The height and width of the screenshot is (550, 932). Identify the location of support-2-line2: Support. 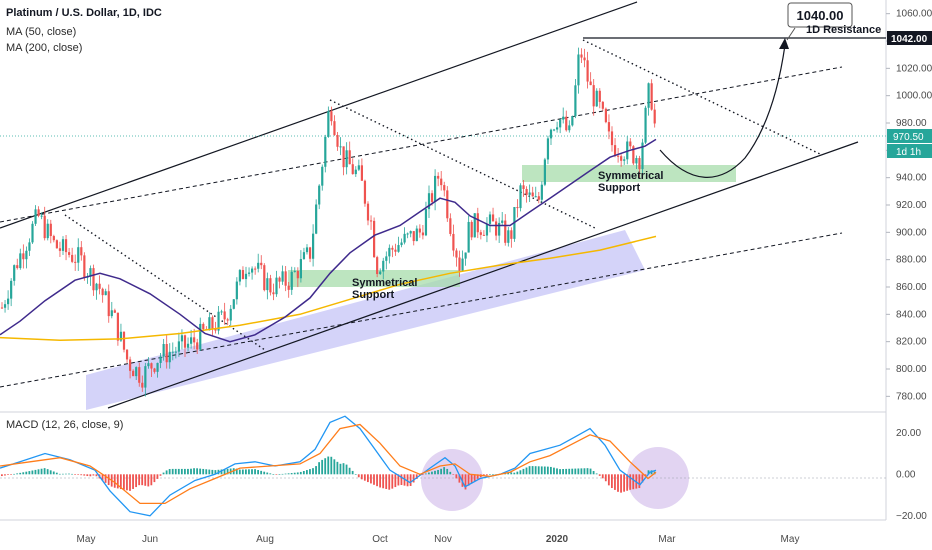
(619, 188).